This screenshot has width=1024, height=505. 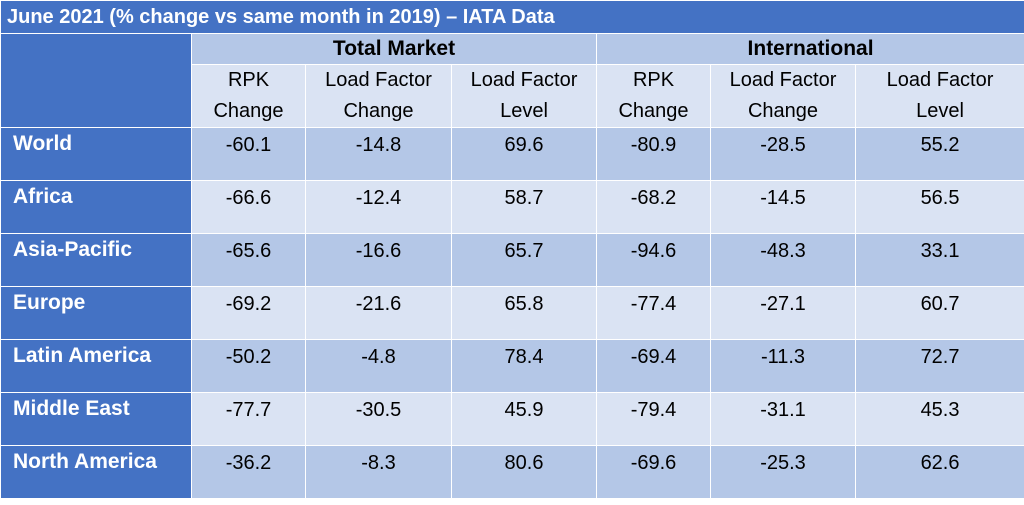 I want to click on data-cell: -27.1, so click(x=783, y=313).